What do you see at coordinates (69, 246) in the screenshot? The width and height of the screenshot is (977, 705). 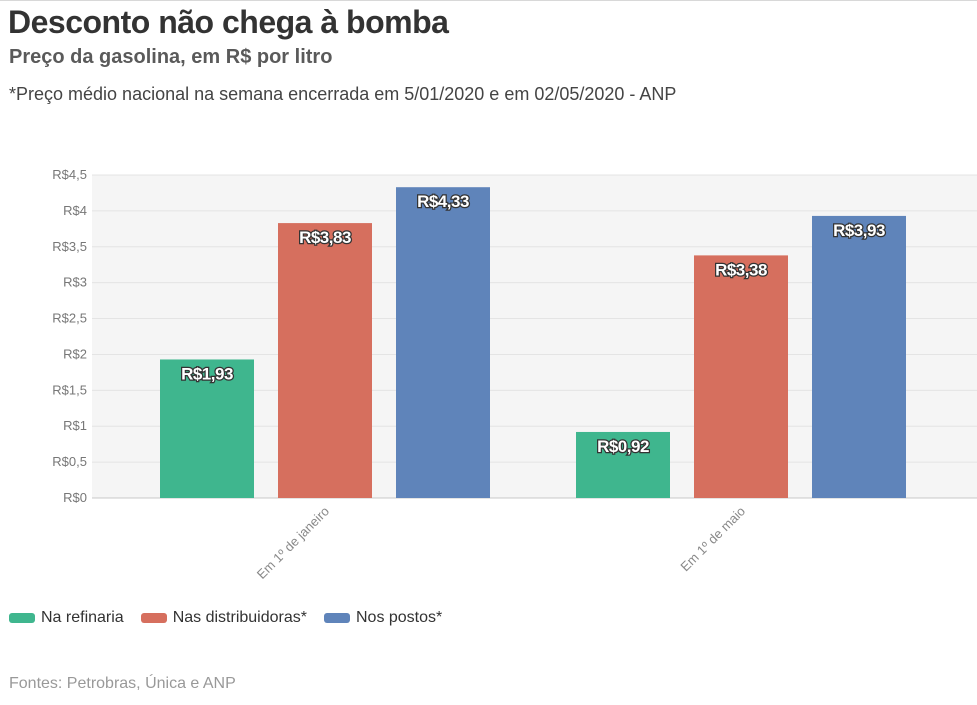 I see `y-tick-label: R$3,5` at bounding box center [69, 246].